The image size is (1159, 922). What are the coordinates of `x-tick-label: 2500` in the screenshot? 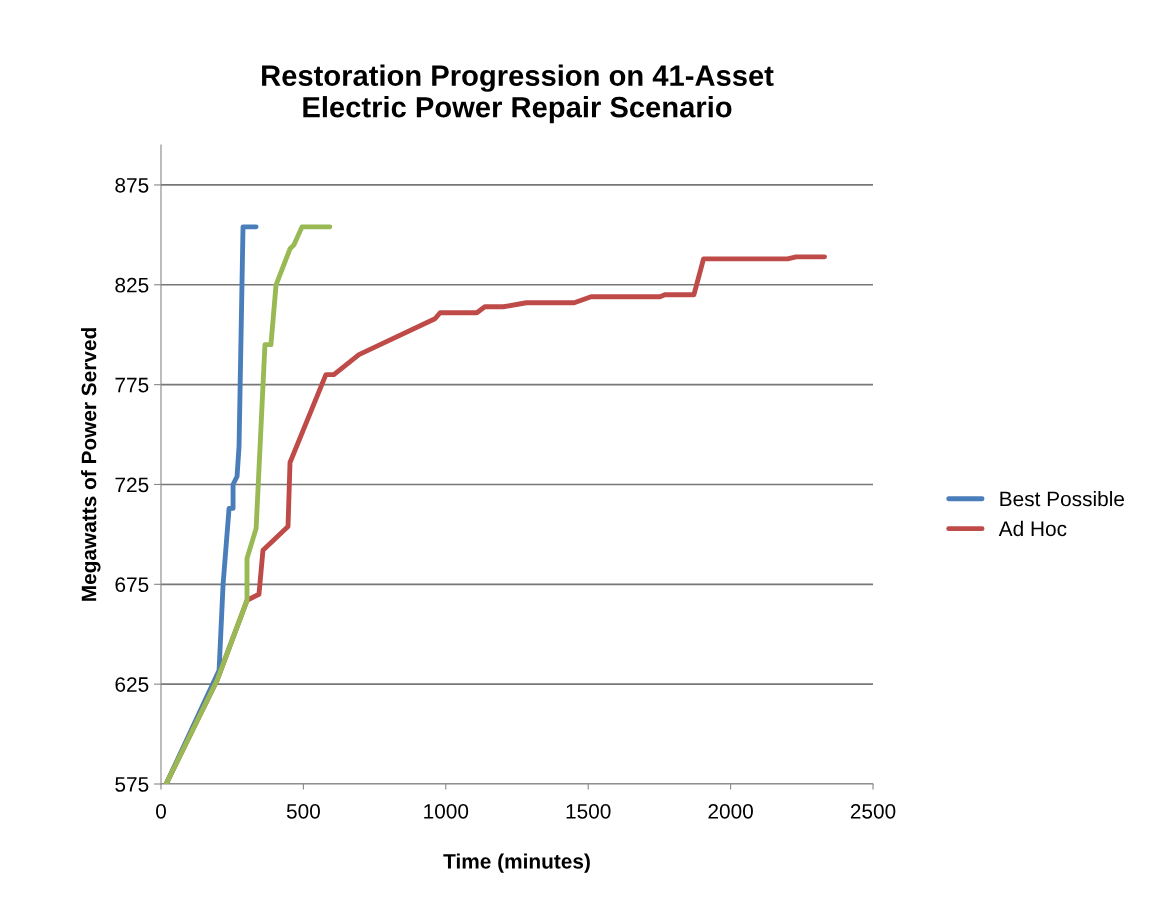 It's located at (873, 811).